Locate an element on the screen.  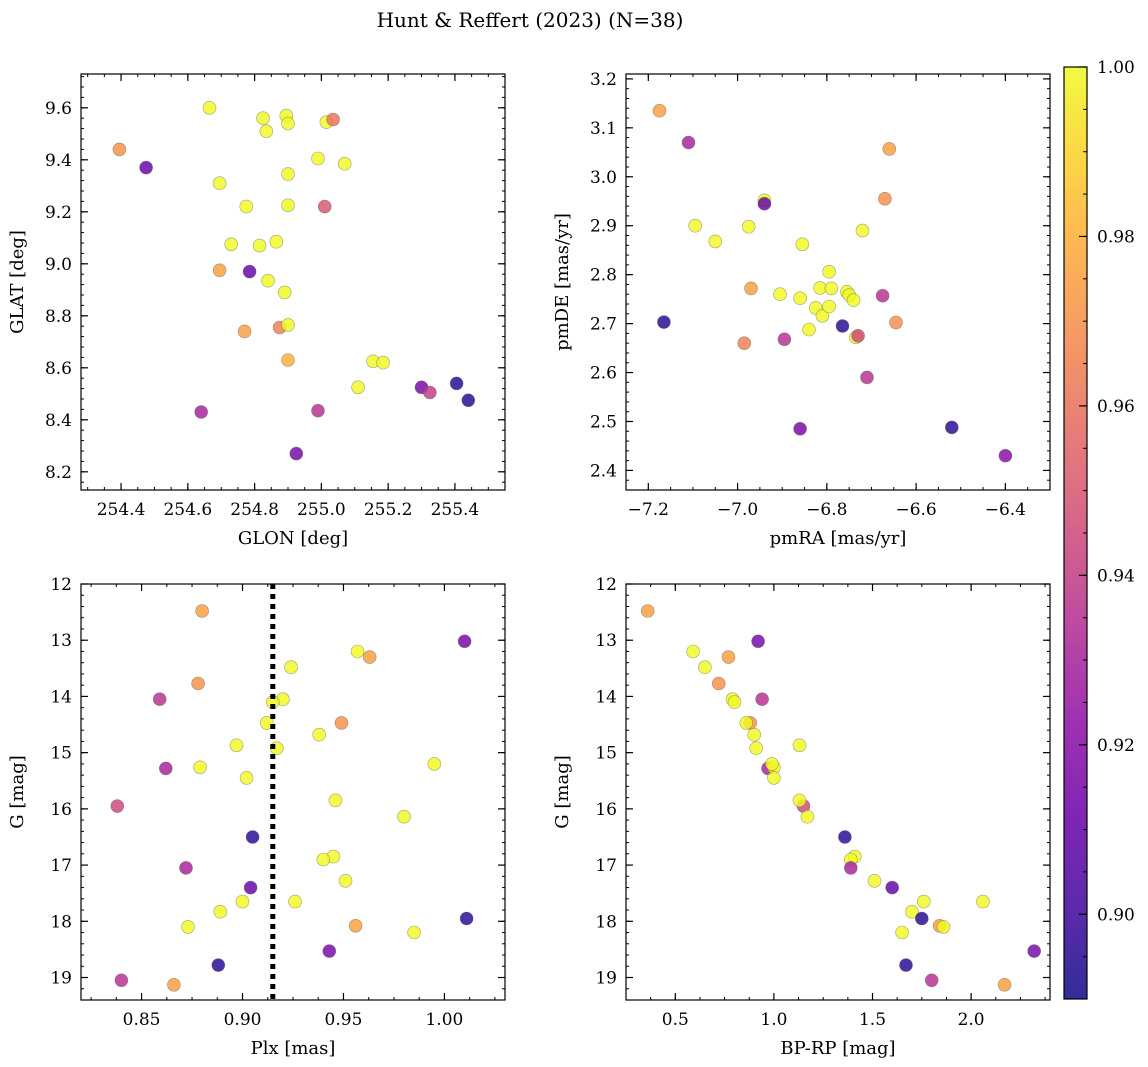
colorbar-tick-label: 0.96 is located at coordinates (1116, 407).